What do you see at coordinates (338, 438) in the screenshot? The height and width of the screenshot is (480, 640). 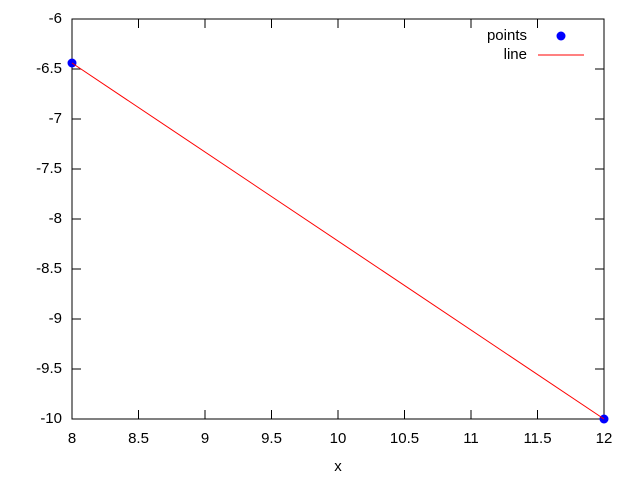 I see `x-tick-label: 10` at bounding box center [338, 438].